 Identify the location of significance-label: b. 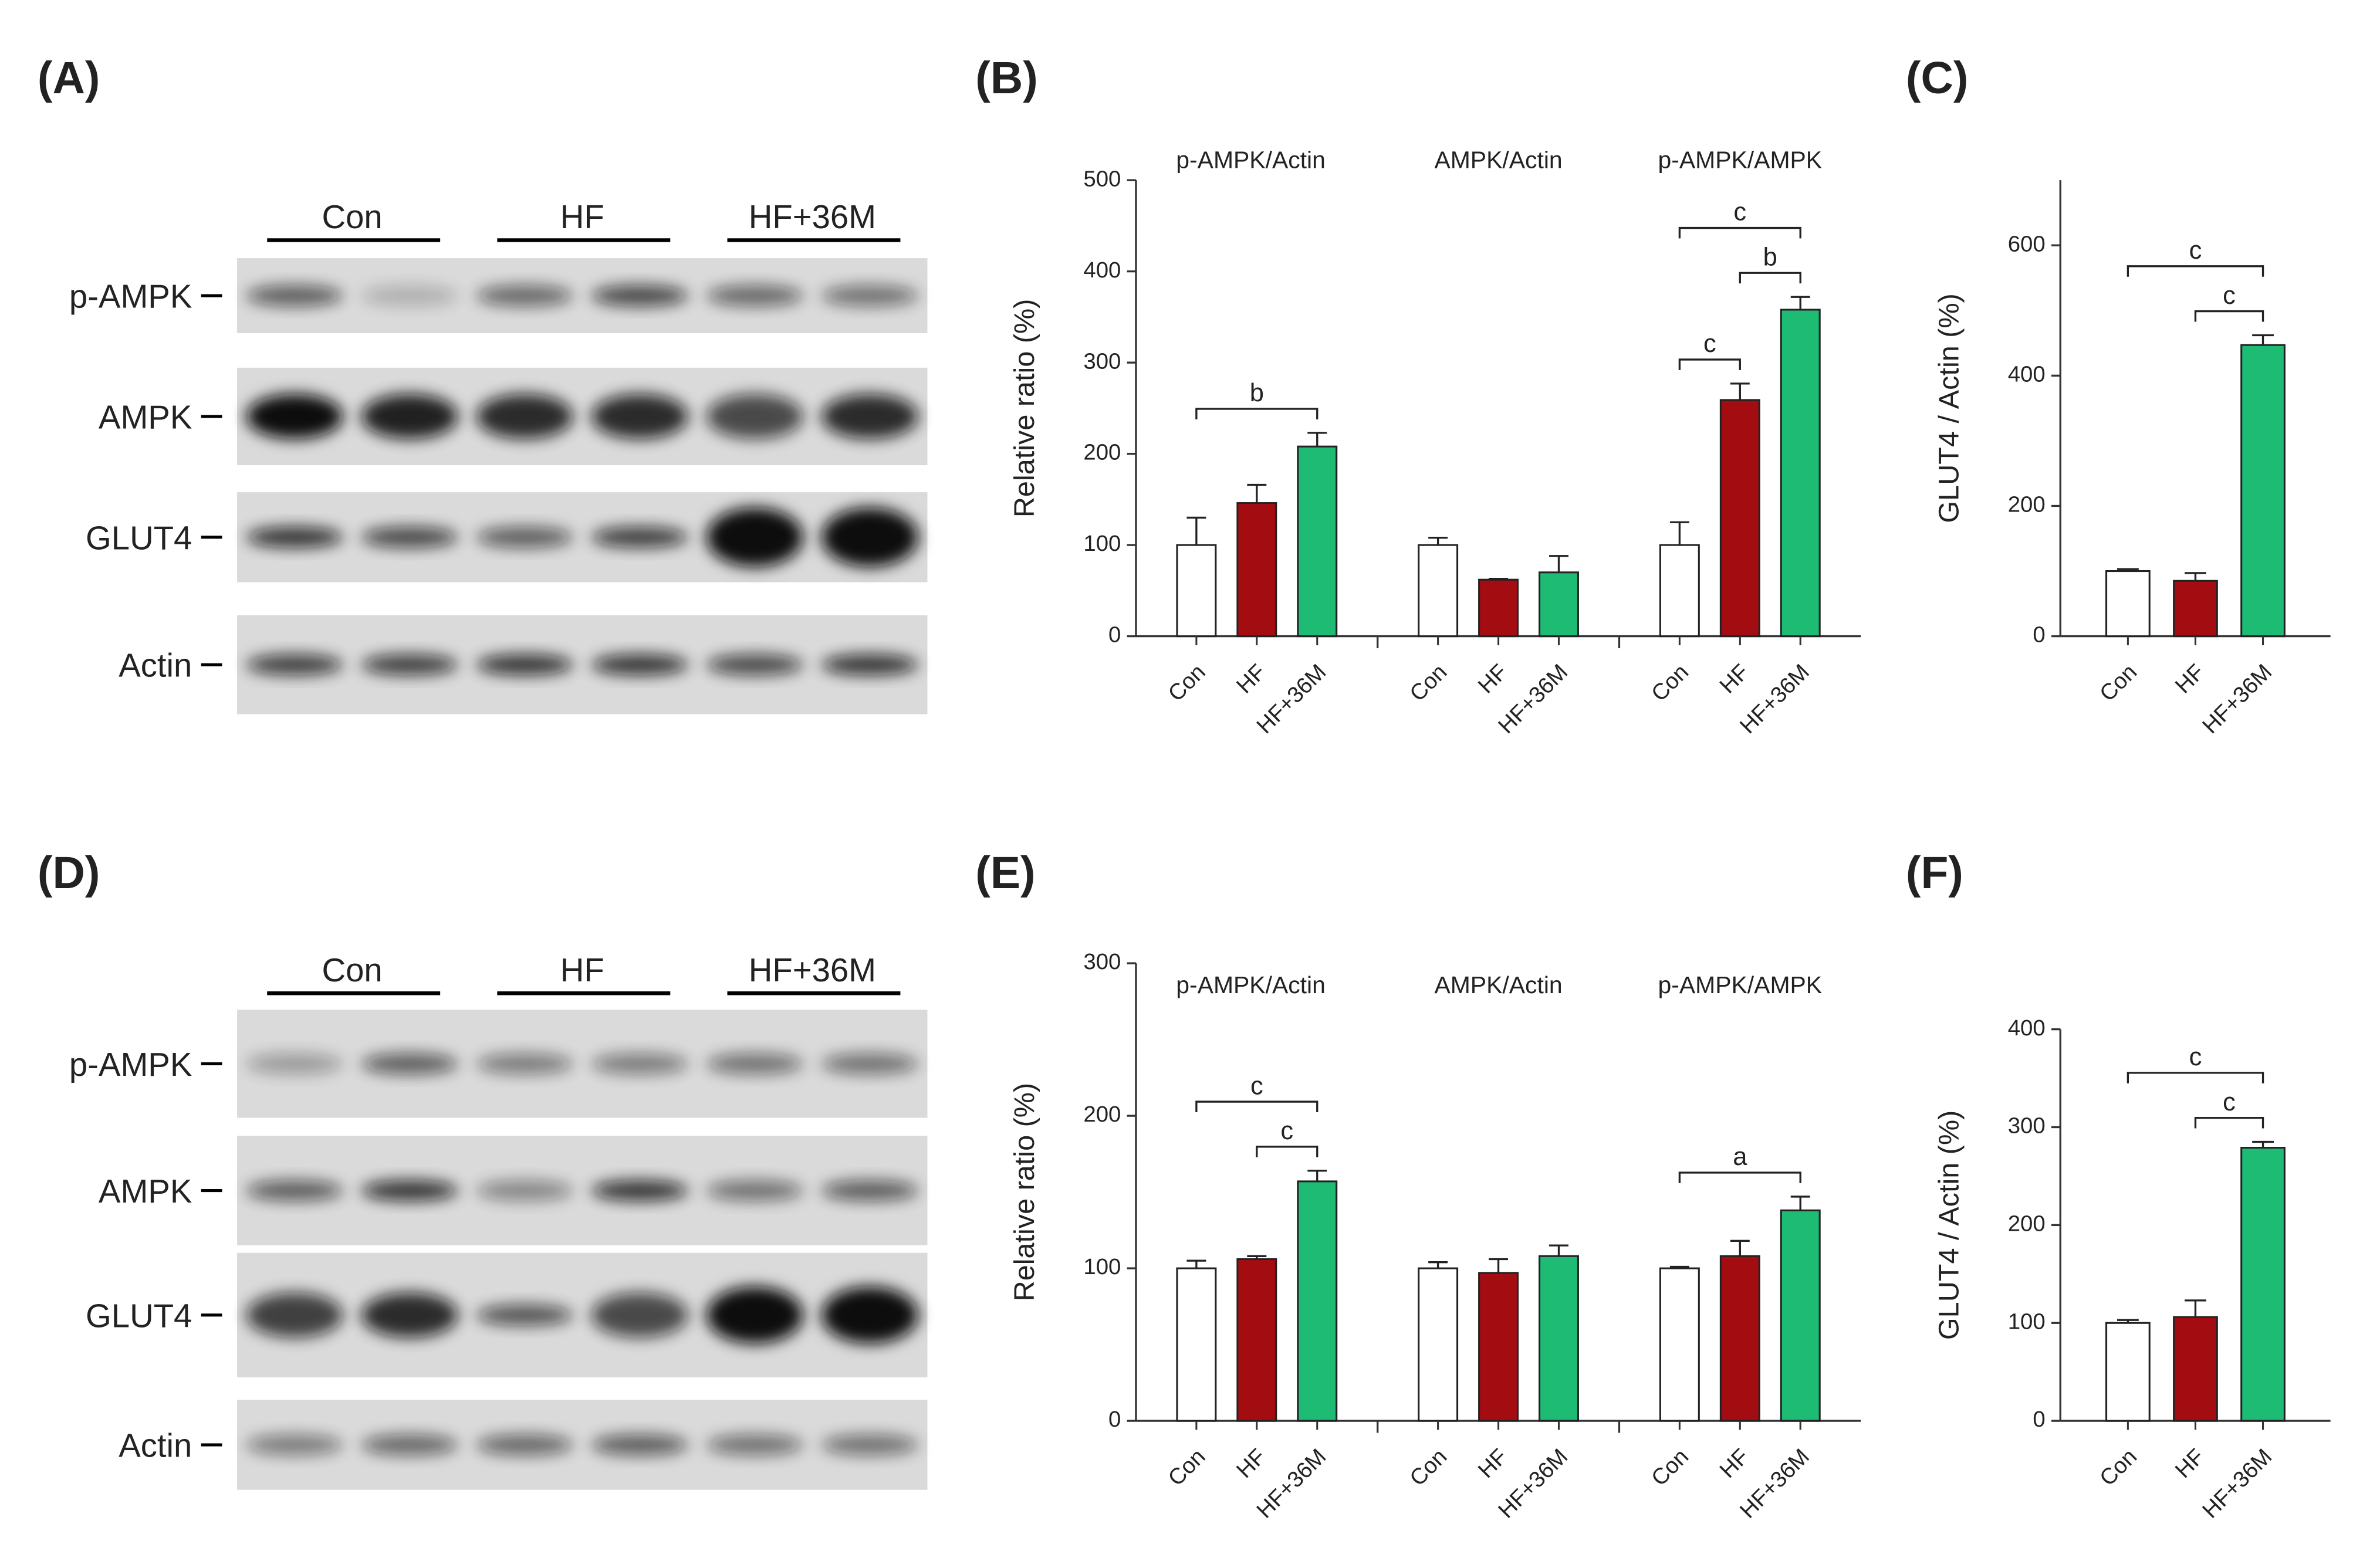
(1770, 257).